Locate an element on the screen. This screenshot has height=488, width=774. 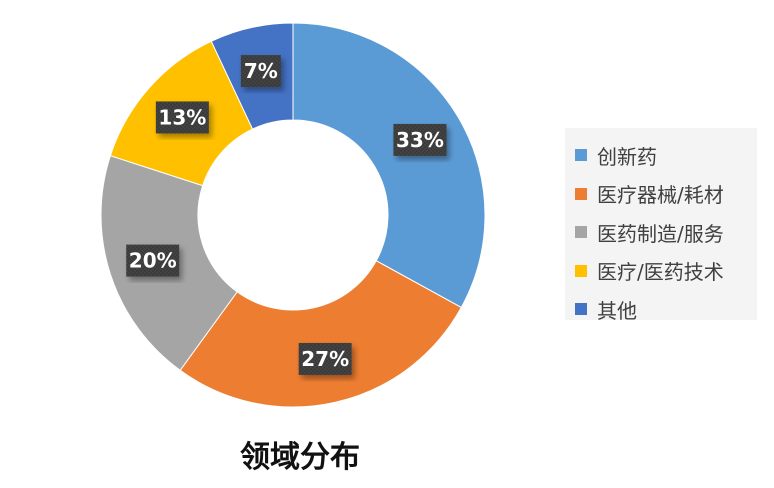
legend-item: 医疗器械/耗材 is located at coordinates (666, 194).